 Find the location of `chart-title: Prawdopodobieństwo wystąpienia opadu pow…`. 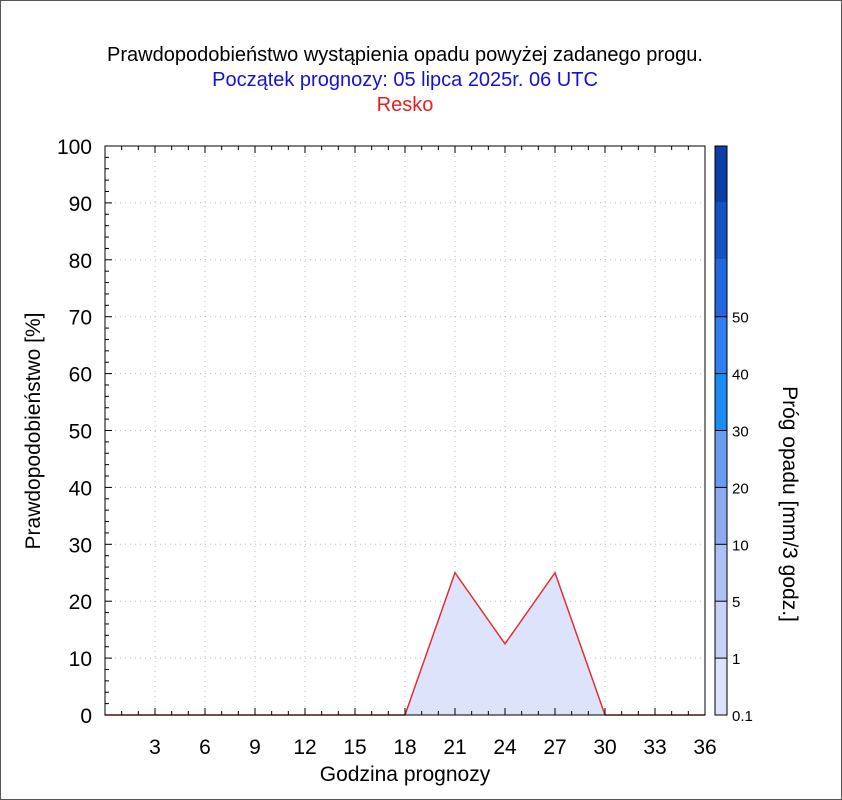

chart-title: Prawdopodobieństwo wystąpienia opadu pow… is located at coordinates (405, 55).